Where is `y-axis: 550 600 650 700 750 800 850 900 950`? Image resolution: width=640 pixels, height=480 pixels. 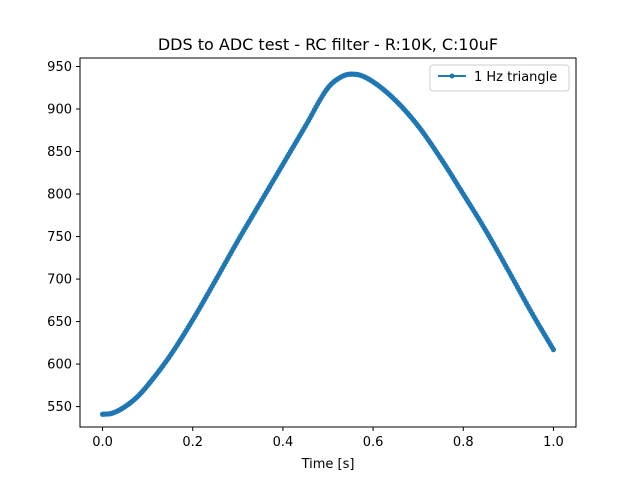 y-axis: 550 600 650 700 750 800 850 900 950 is located at coordinates (63, 237).